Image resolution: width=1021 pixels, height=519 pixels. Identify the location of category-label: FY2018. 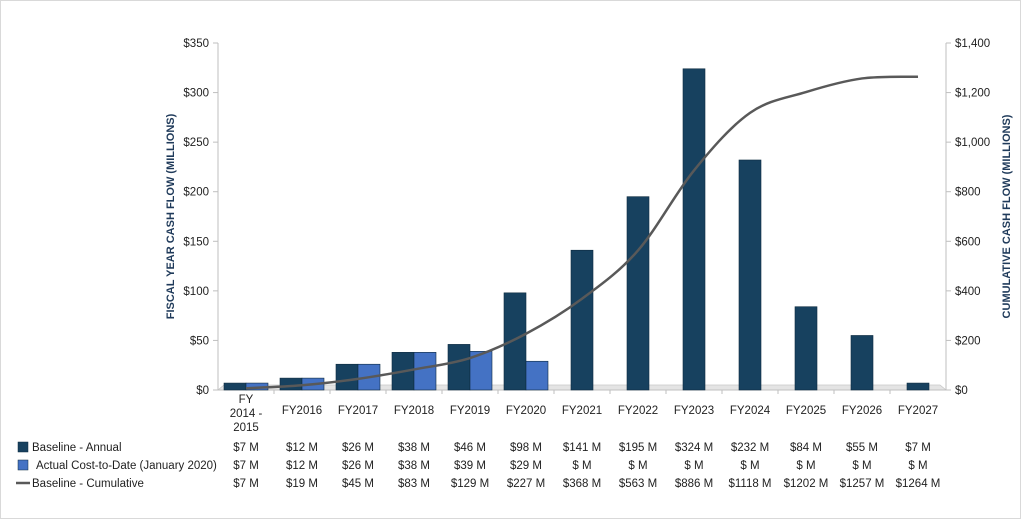
(414, 411).